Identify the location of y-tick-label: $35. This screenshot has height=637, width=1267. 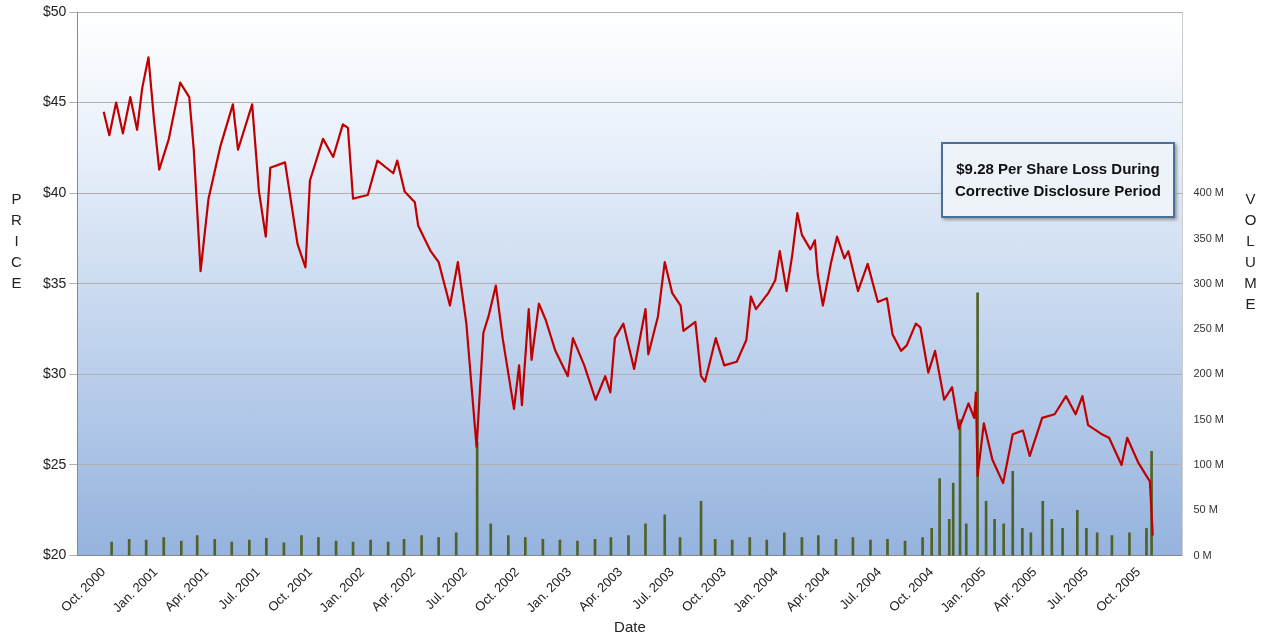
(55, 282).